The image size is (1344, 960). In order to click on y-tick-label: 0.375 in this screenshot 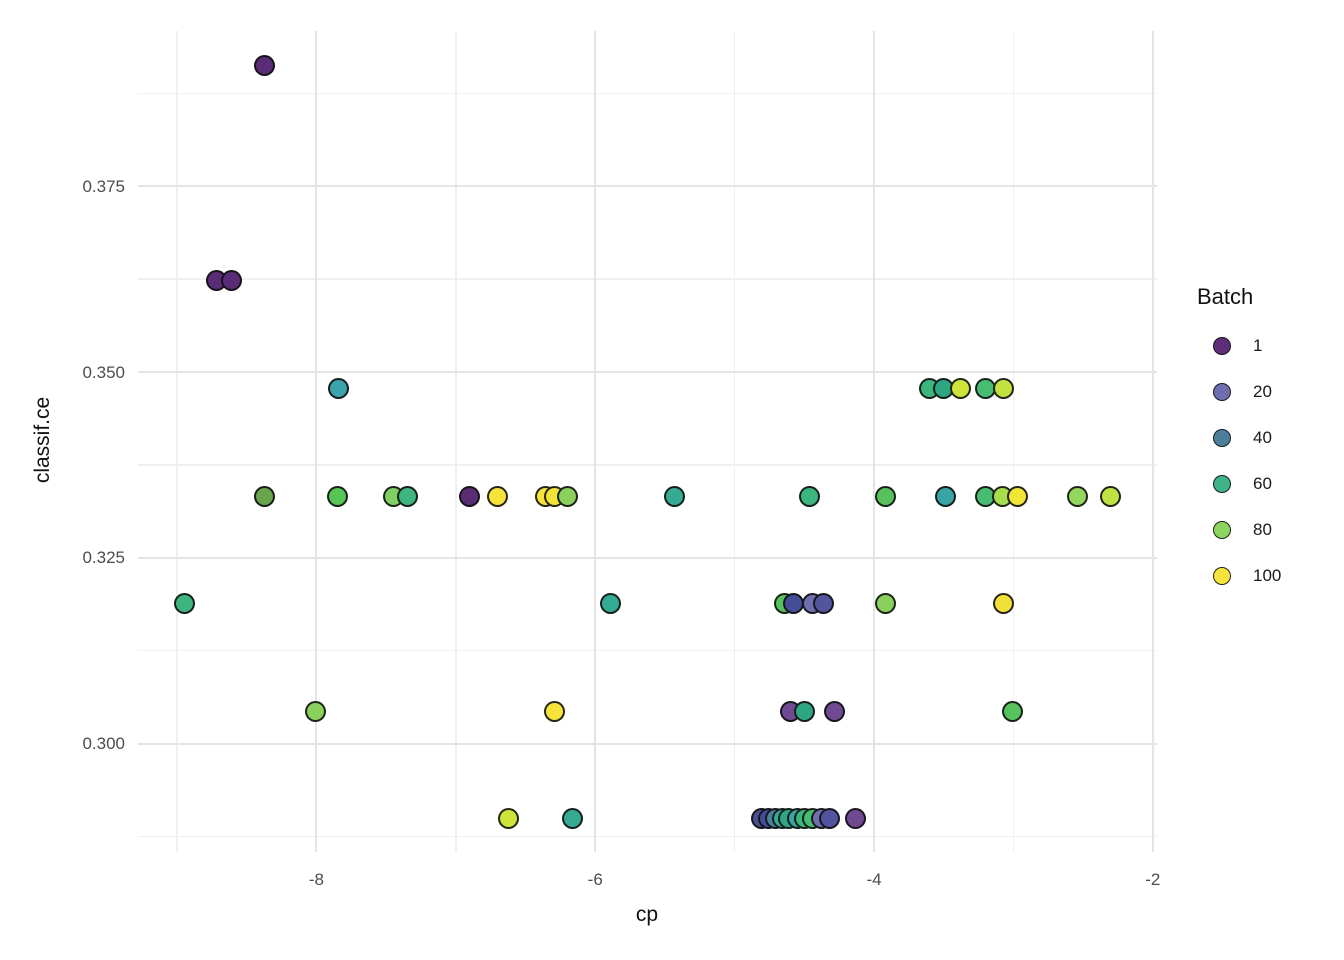, I will do `click(103, 186)`.